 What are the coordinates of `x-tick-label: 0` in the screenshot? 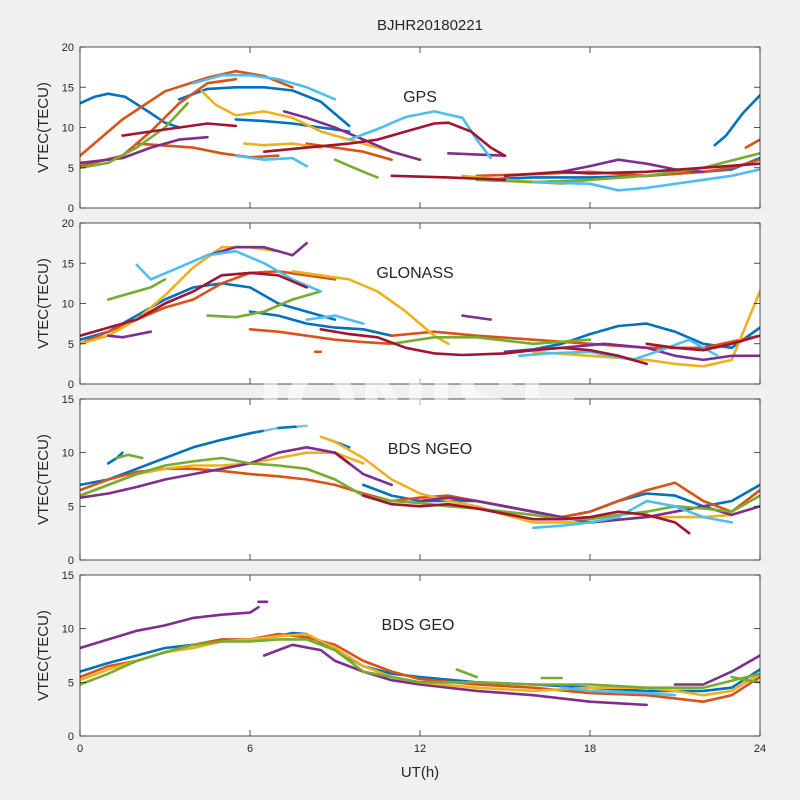 It's located at (80, 749).